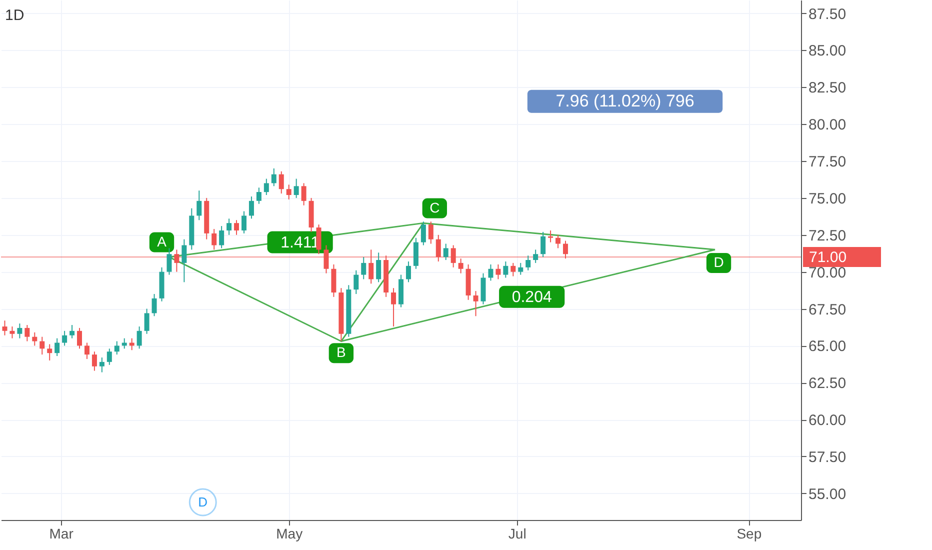  What do you see at coordinates (827, 494) in the screenshot?
I see `y-tick-label: 55.00` at bounding box center [827, 494].